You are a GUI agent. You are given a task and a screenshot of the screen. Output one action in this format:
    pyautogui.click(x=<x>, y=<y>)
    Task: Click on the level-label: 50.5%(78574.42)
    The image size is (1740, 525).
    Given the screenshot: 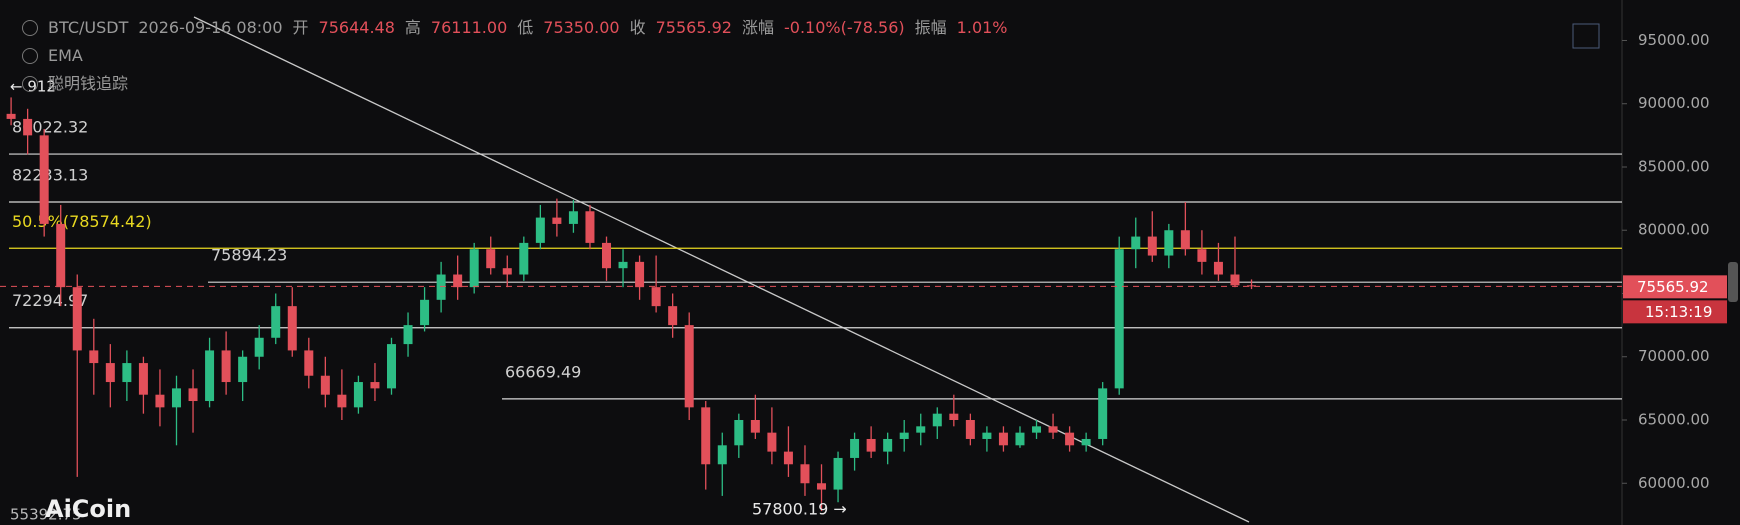 What is the action you would take?
    pyautogui.click(x=82, y=221)
    